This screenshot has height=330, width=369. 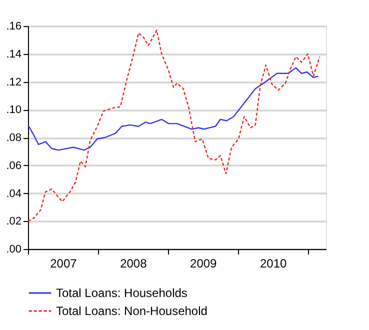 What do you see at coordinates (14, 194) in the screenshot?
I see `y-tick-label: .04` at bounding box center [14, 194].